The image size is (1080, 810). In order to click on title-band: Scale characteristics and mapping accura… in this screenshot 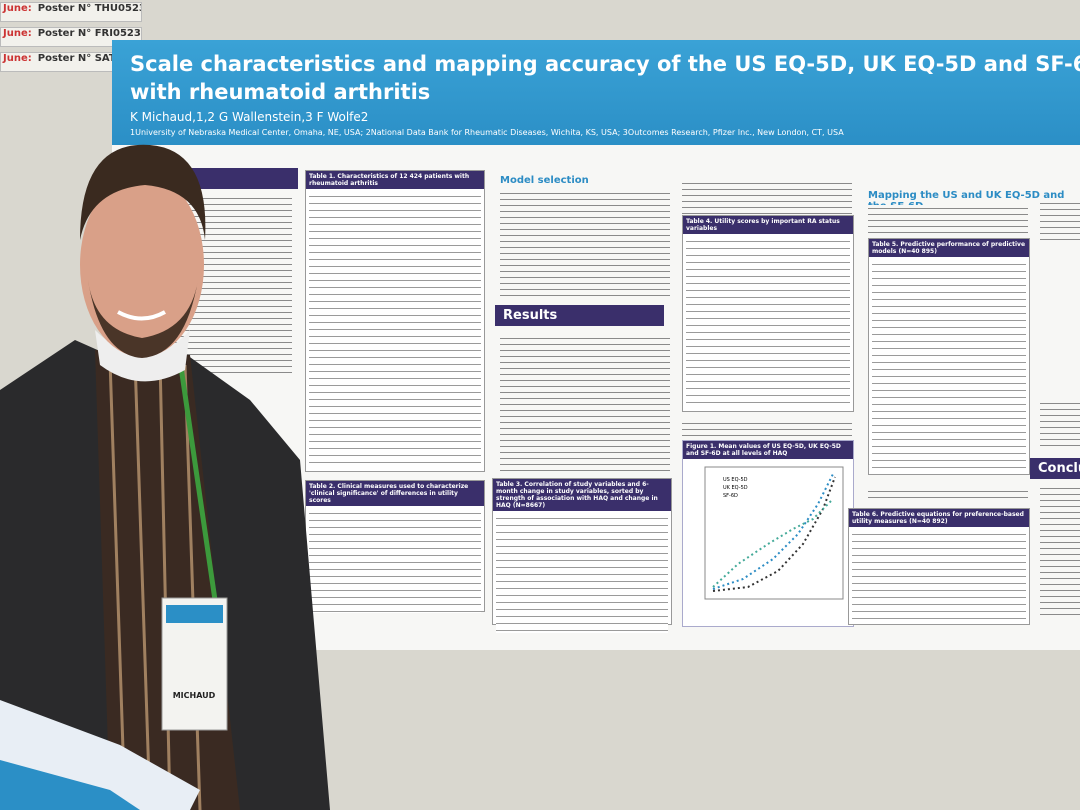, I will do `click(596, 92)`.